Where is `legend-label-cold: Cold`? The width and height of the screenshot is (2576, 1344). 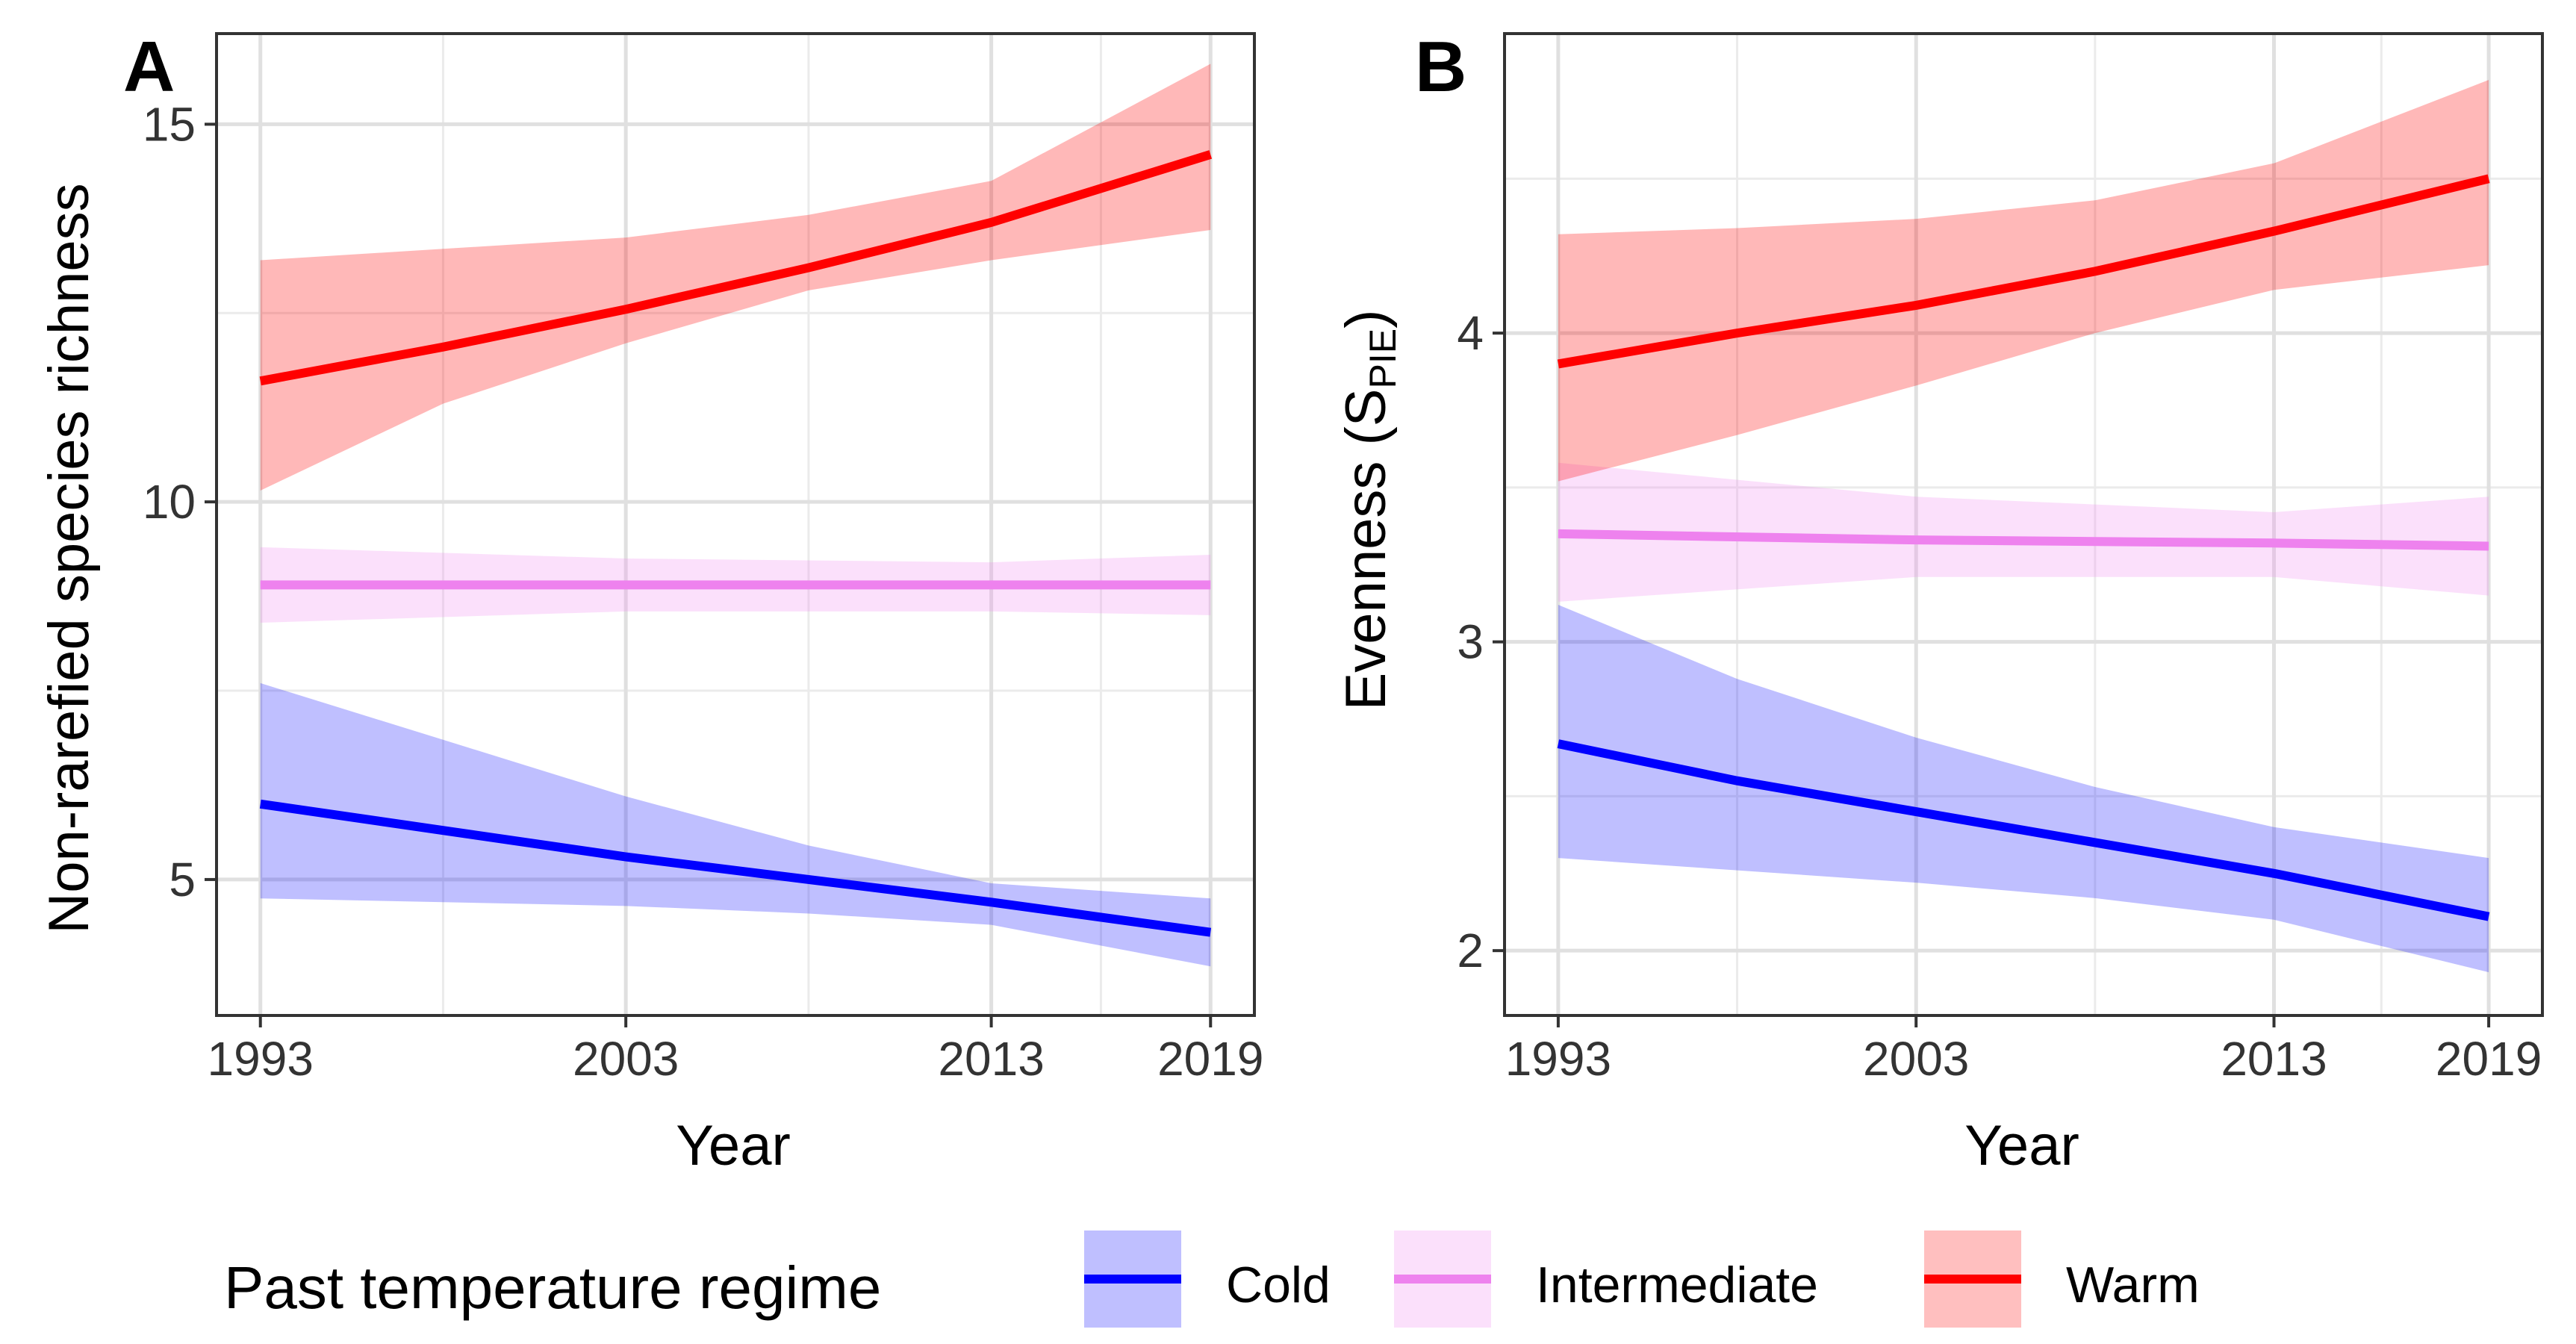
legend-label-cold: Cold is located at coordinates (1278, 1285).